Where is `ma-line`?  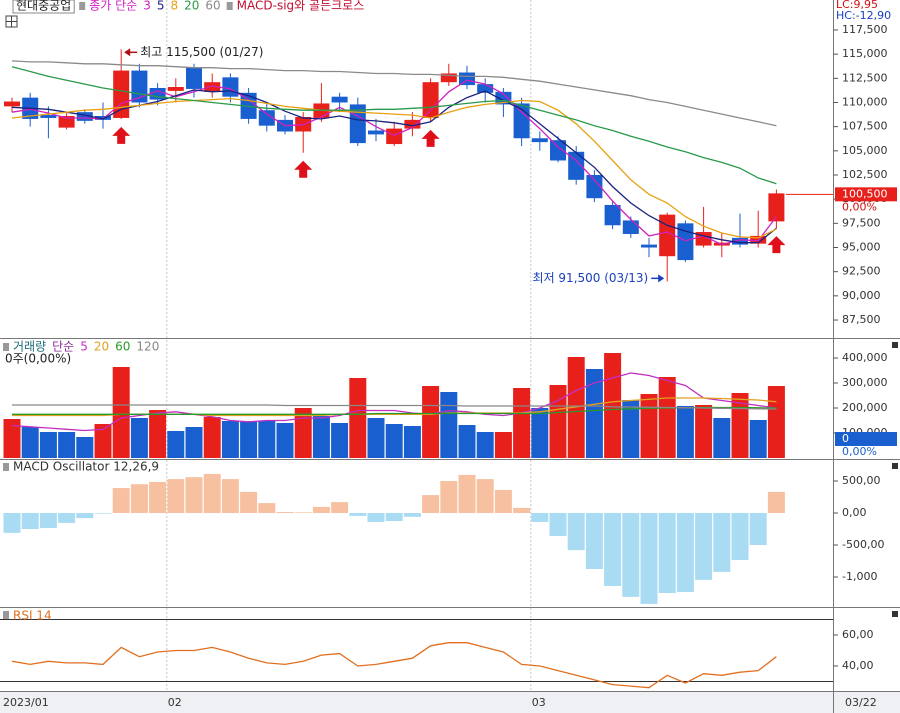
ma-line is located at coordinates (394, 93).